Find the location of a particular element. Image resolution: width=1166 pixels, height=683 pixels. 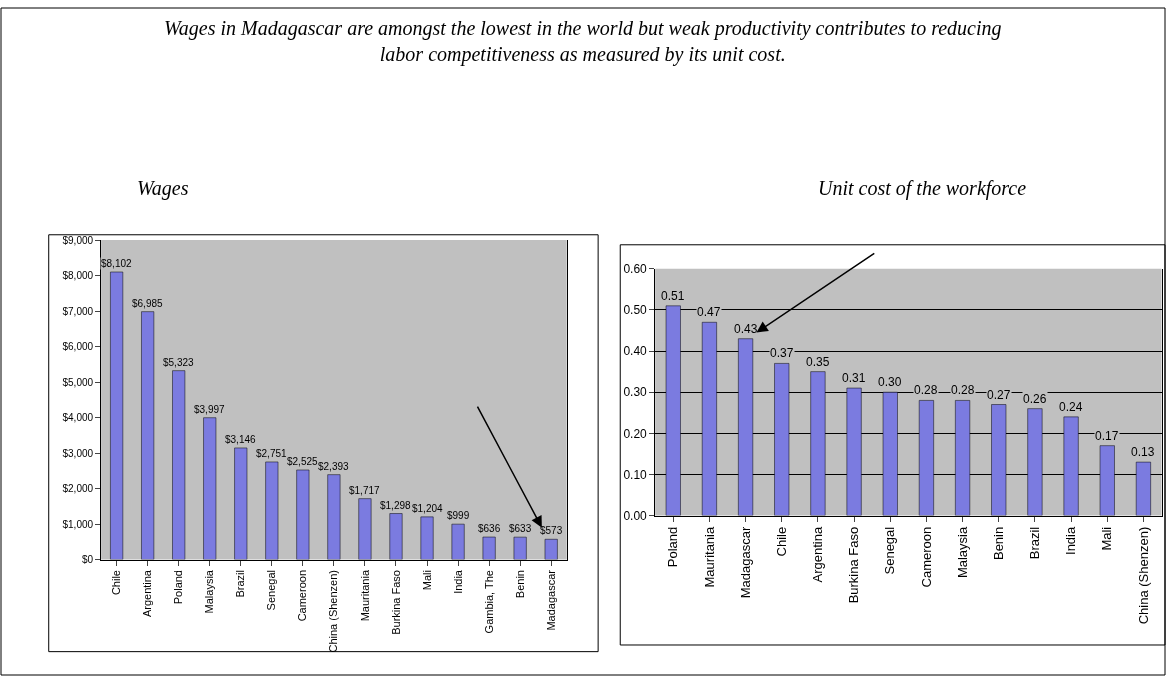

data-label: 0.31 is located at coordinates (854, 378).